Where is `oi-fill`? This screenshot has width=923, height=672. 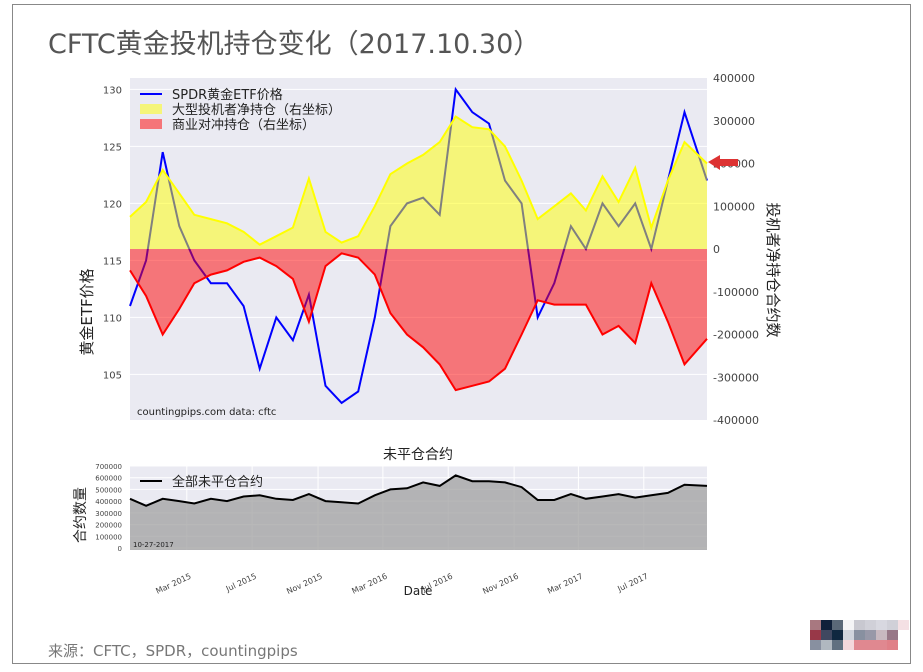 oi-fill is located at coordinates (418, 512).